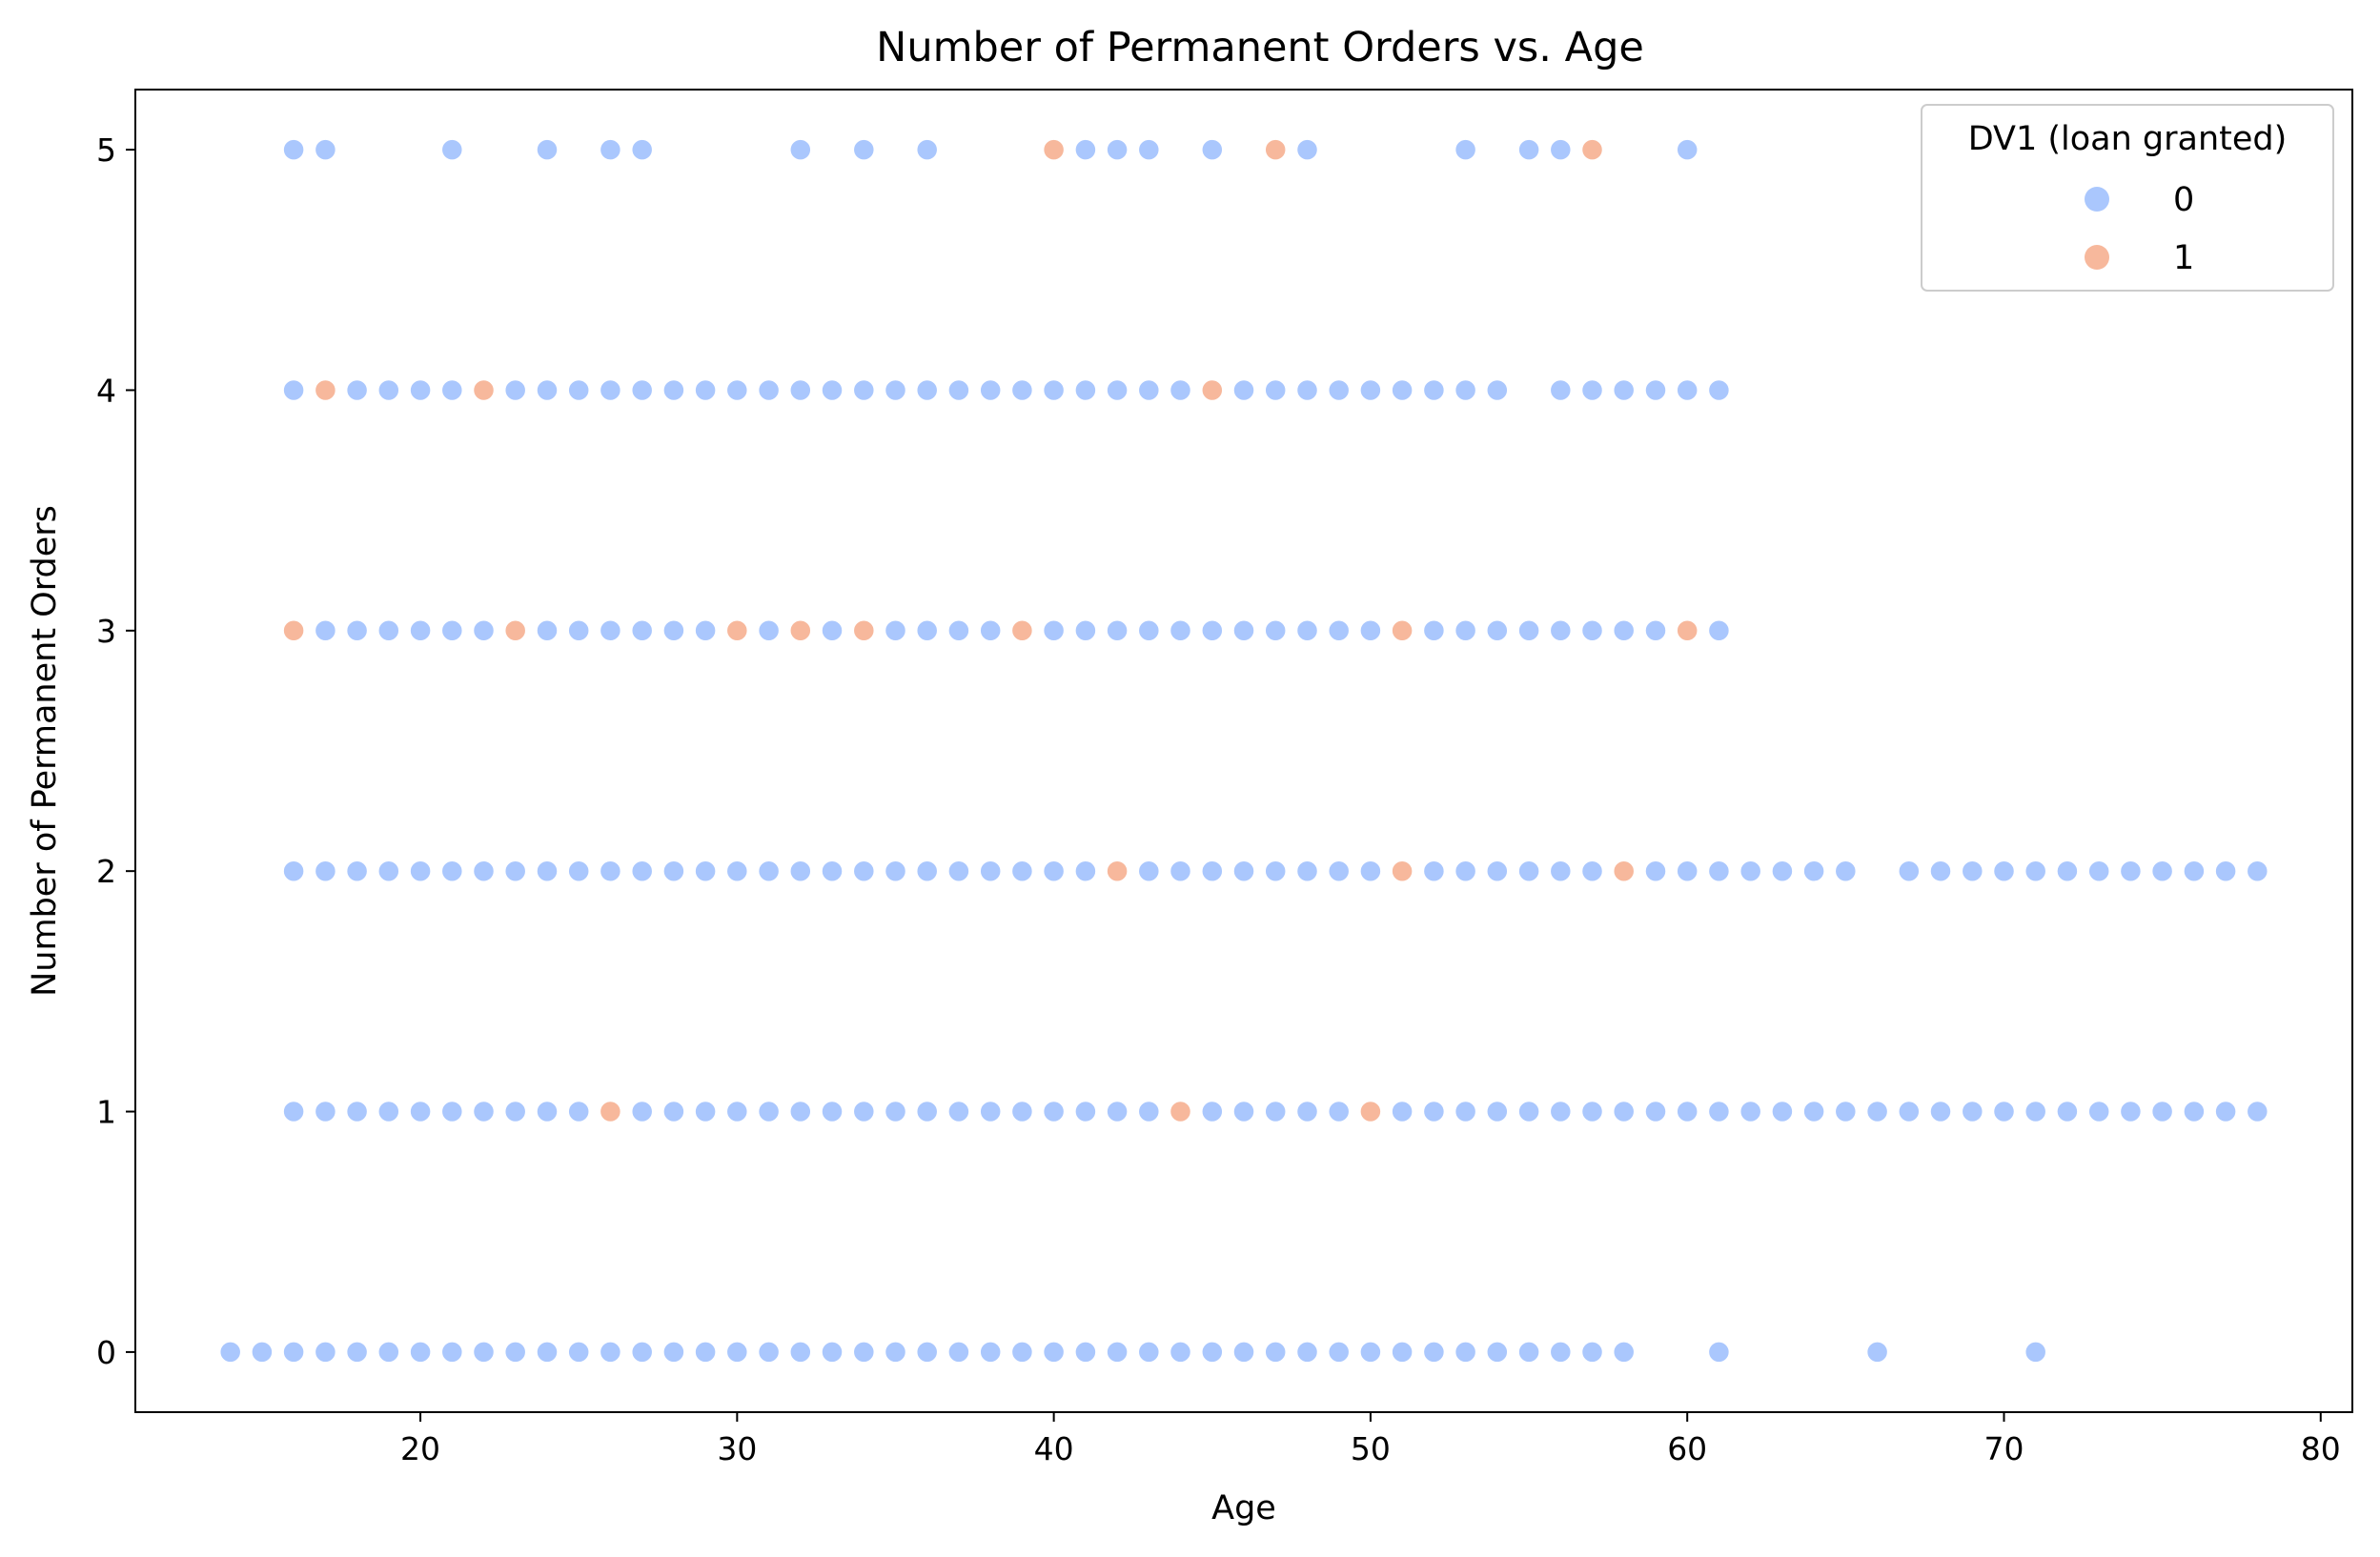 This screenshot has width=2380, height=1557. I want to click on y-tick-label-3: 3, so click(106, 631).